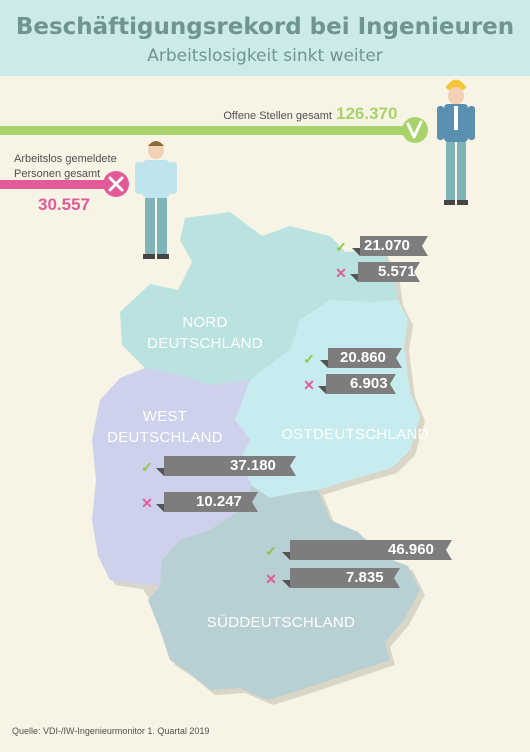 This screenshot has height=752, width=530. Describe the element at coordinates (205, 343) in the screenshot. I see `region-nord-line2: DEUTSCHLAND` at that location.